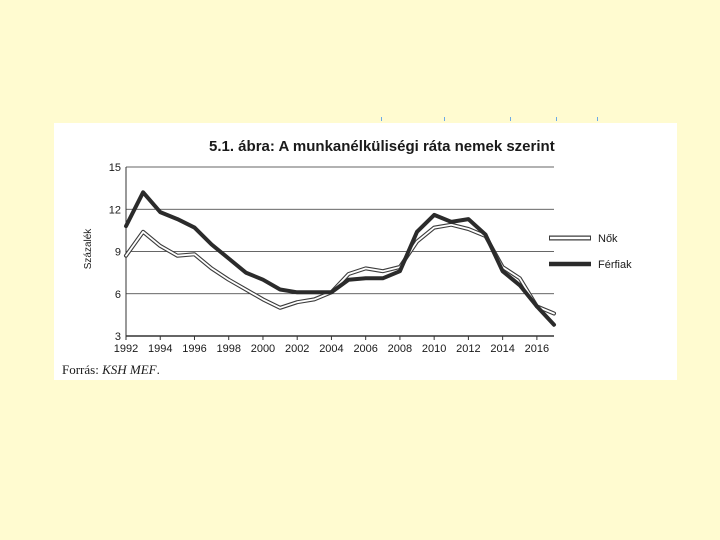  Describe the element at coordinates (537, 349) in the screenshot. I see `x-tick-label: 2016` at that location.